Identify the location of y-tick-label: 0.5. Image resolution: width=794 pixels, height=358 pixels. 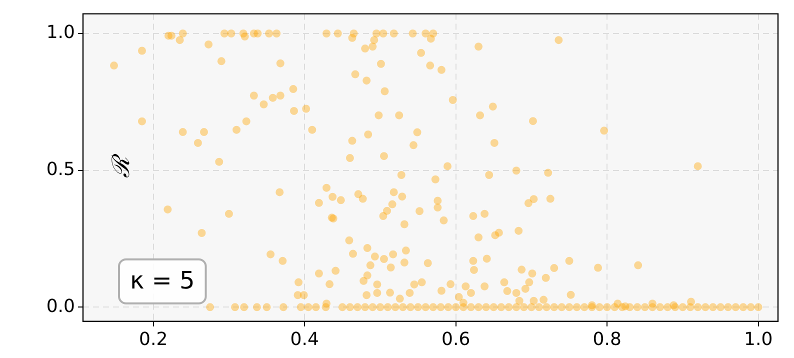
(60, 169).